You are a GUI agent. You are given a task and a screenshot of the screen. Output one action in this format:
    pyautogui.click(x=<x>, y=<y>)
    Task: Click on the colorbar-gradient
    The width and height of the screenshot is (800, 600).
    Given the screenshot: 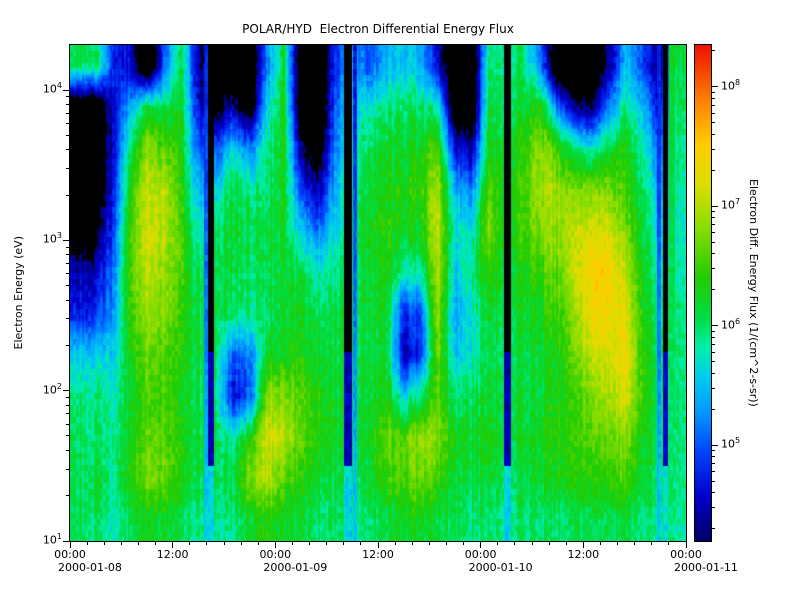 What is the action you would take?
    pyautogui.click(x=703, y=293)
    